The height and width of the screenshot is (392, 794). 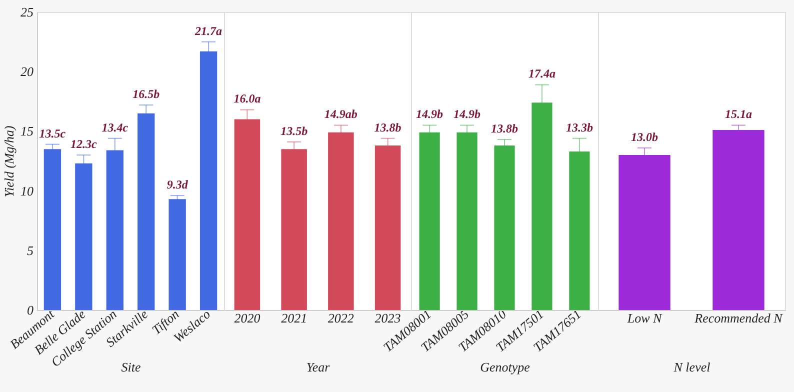 What do you see at coordinates (505, 367) in the screenshot?
I see `x-axis-title: Genotype` at bounding box center [505, 367].